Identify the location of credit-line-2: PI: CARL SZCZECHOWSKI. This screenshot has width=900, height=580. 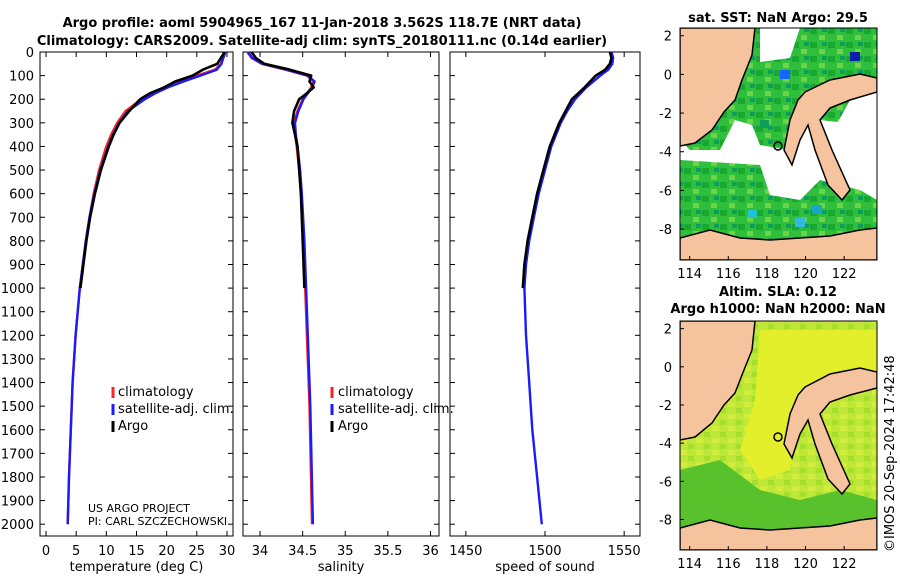
(157, 521).